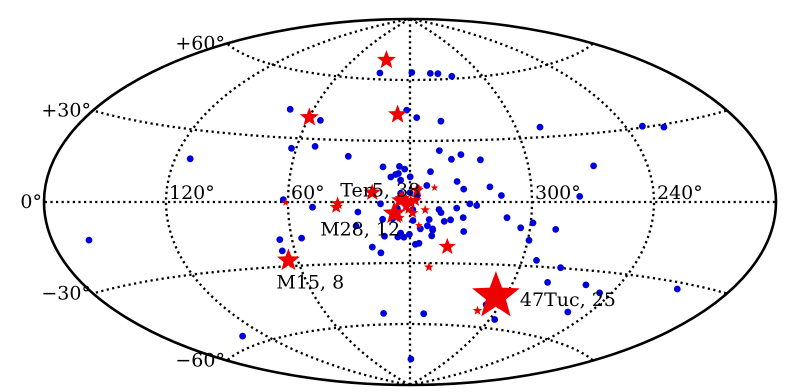 This screenshot has width=789, height=392. Describe the element at coordinates (310, 282) in the screenshot. I see `annotation-label: M15, 8` at that location.